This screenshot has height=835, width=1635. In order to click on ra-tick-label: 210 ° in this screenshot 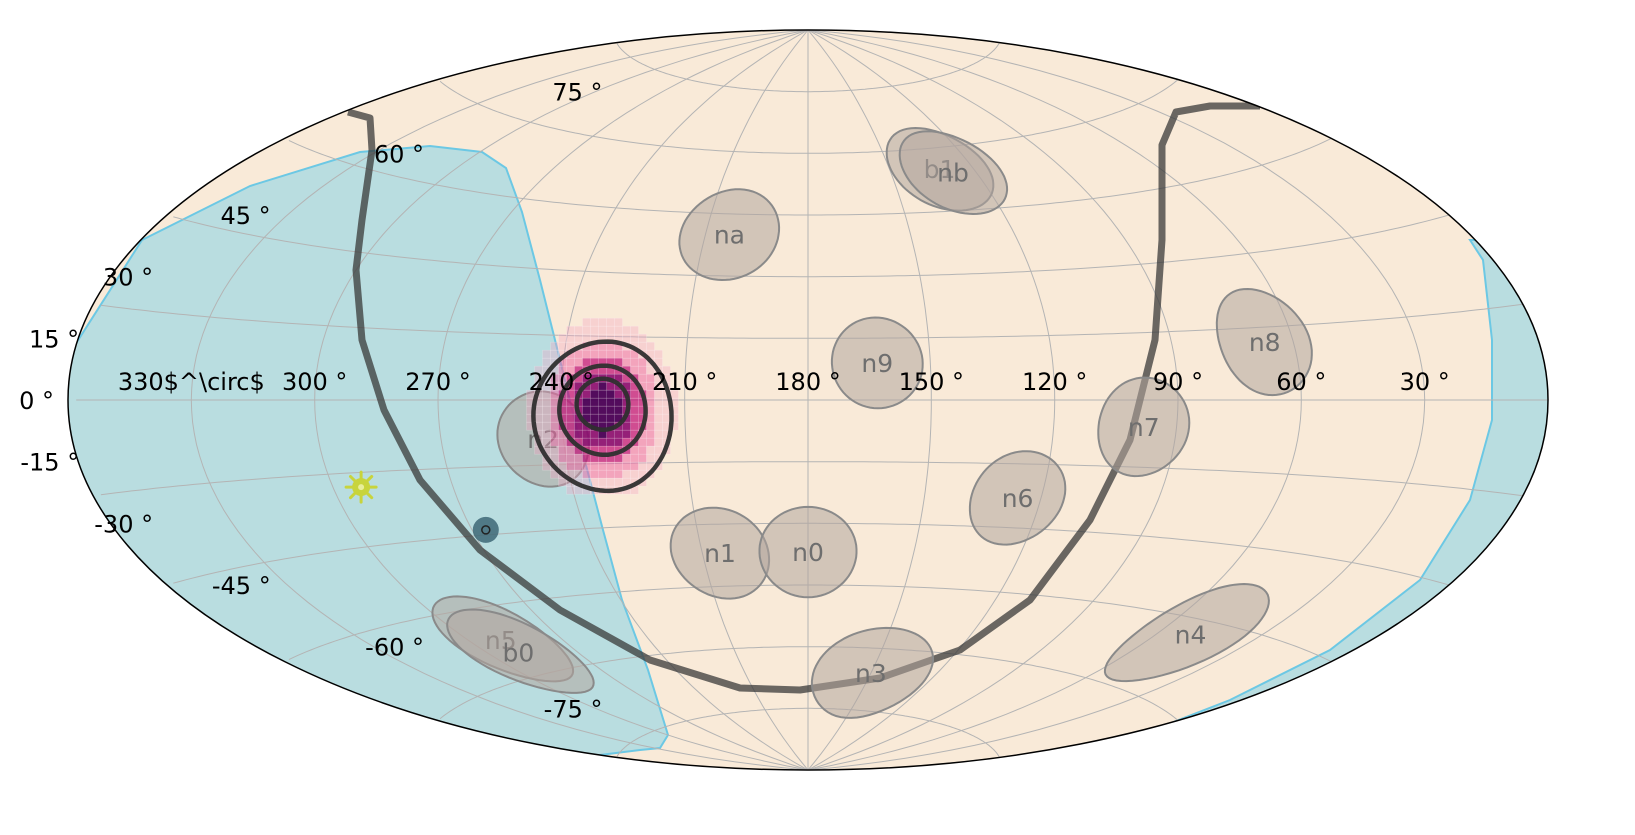, I will do `click(684, 382)`.